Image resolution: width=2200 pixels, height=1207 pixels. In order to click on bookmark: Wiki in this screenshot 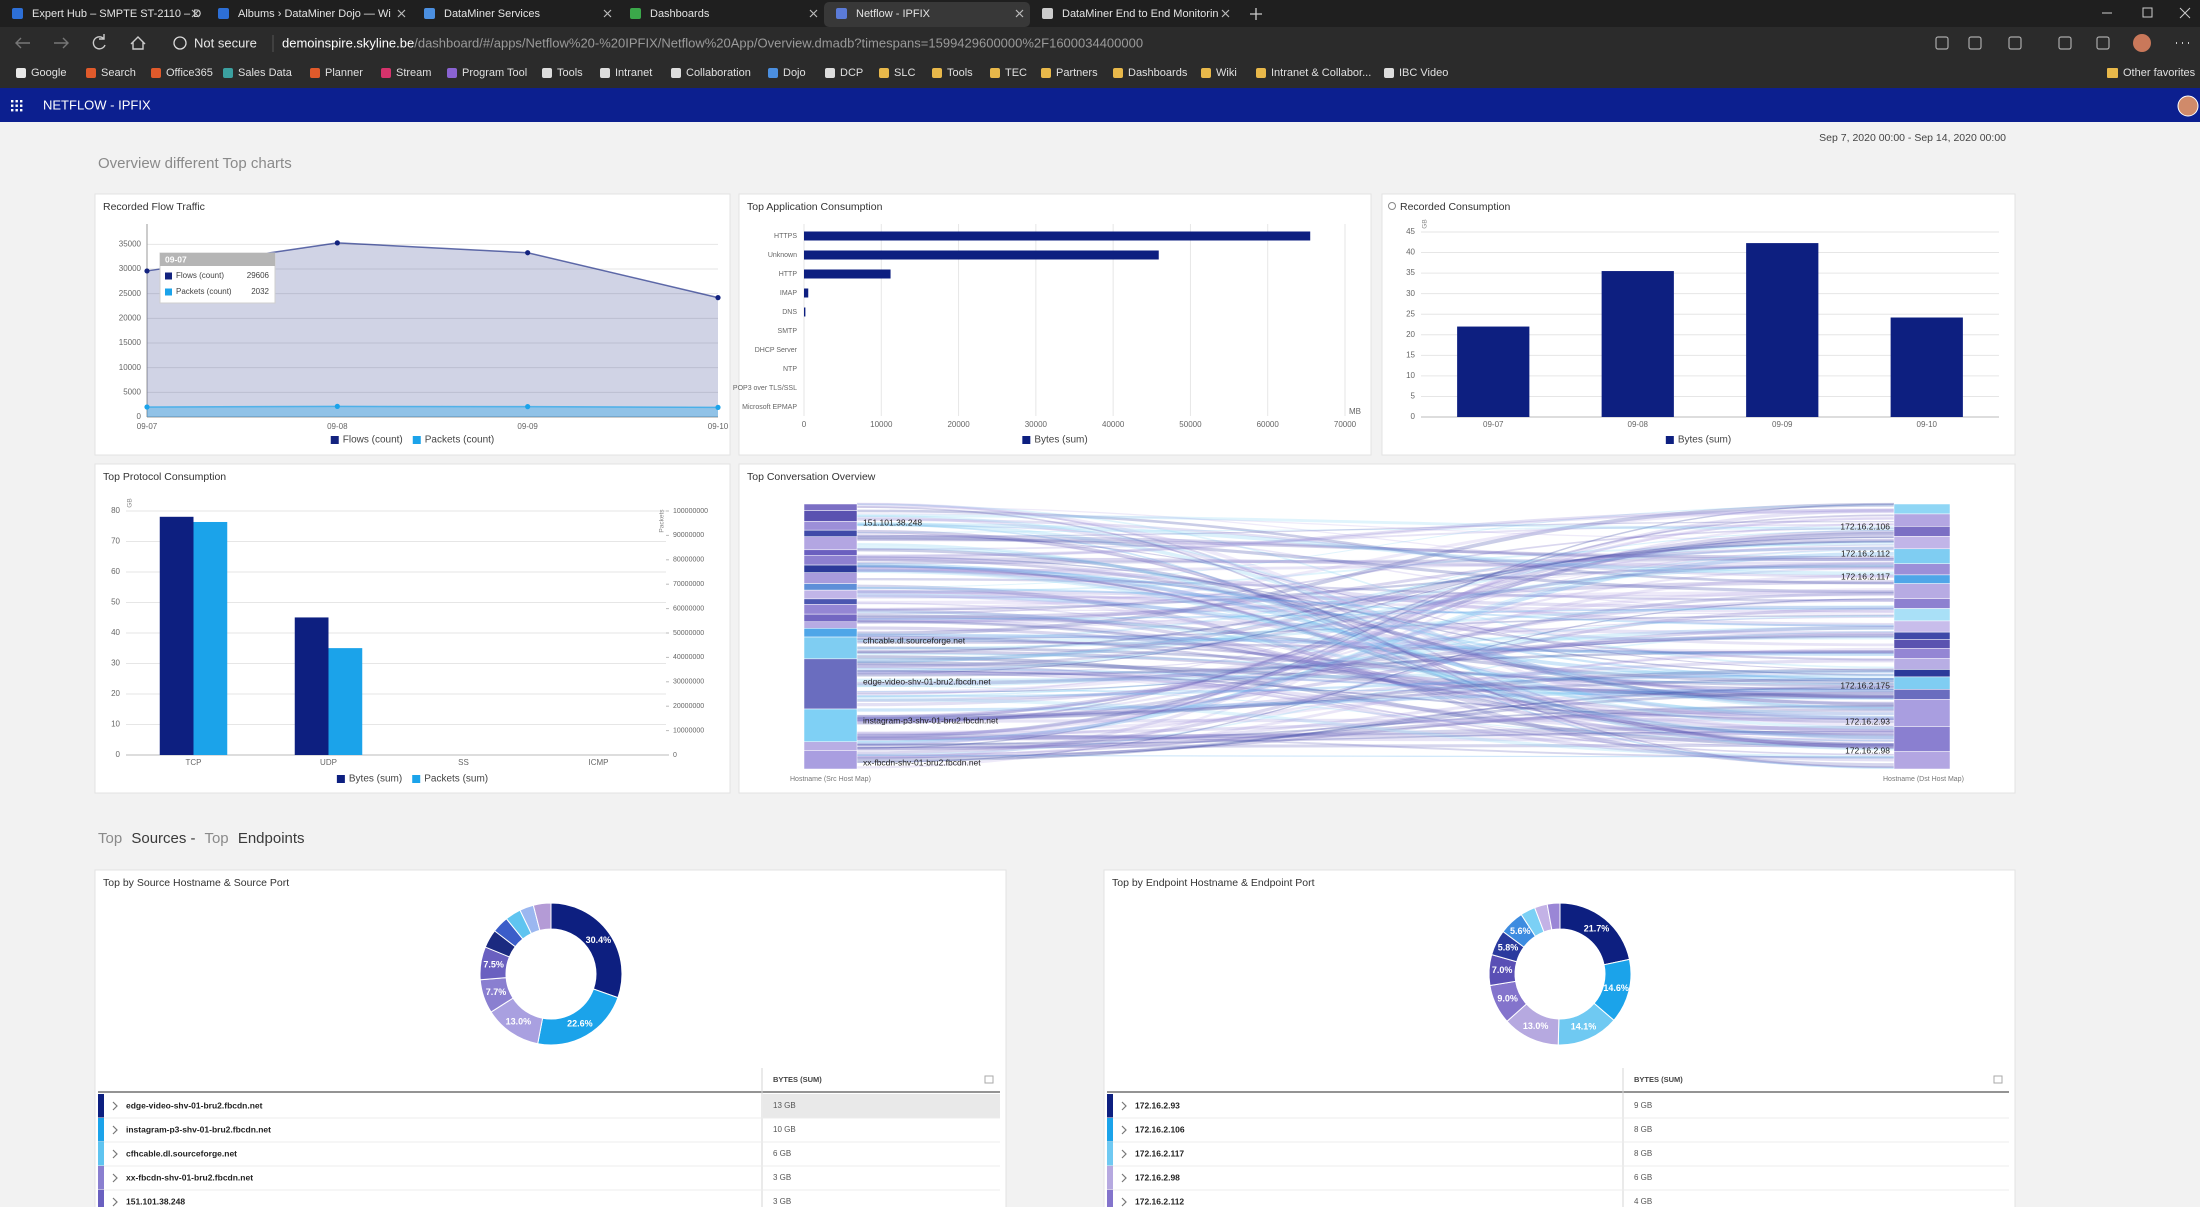, I will do `click(1219, 73)`.